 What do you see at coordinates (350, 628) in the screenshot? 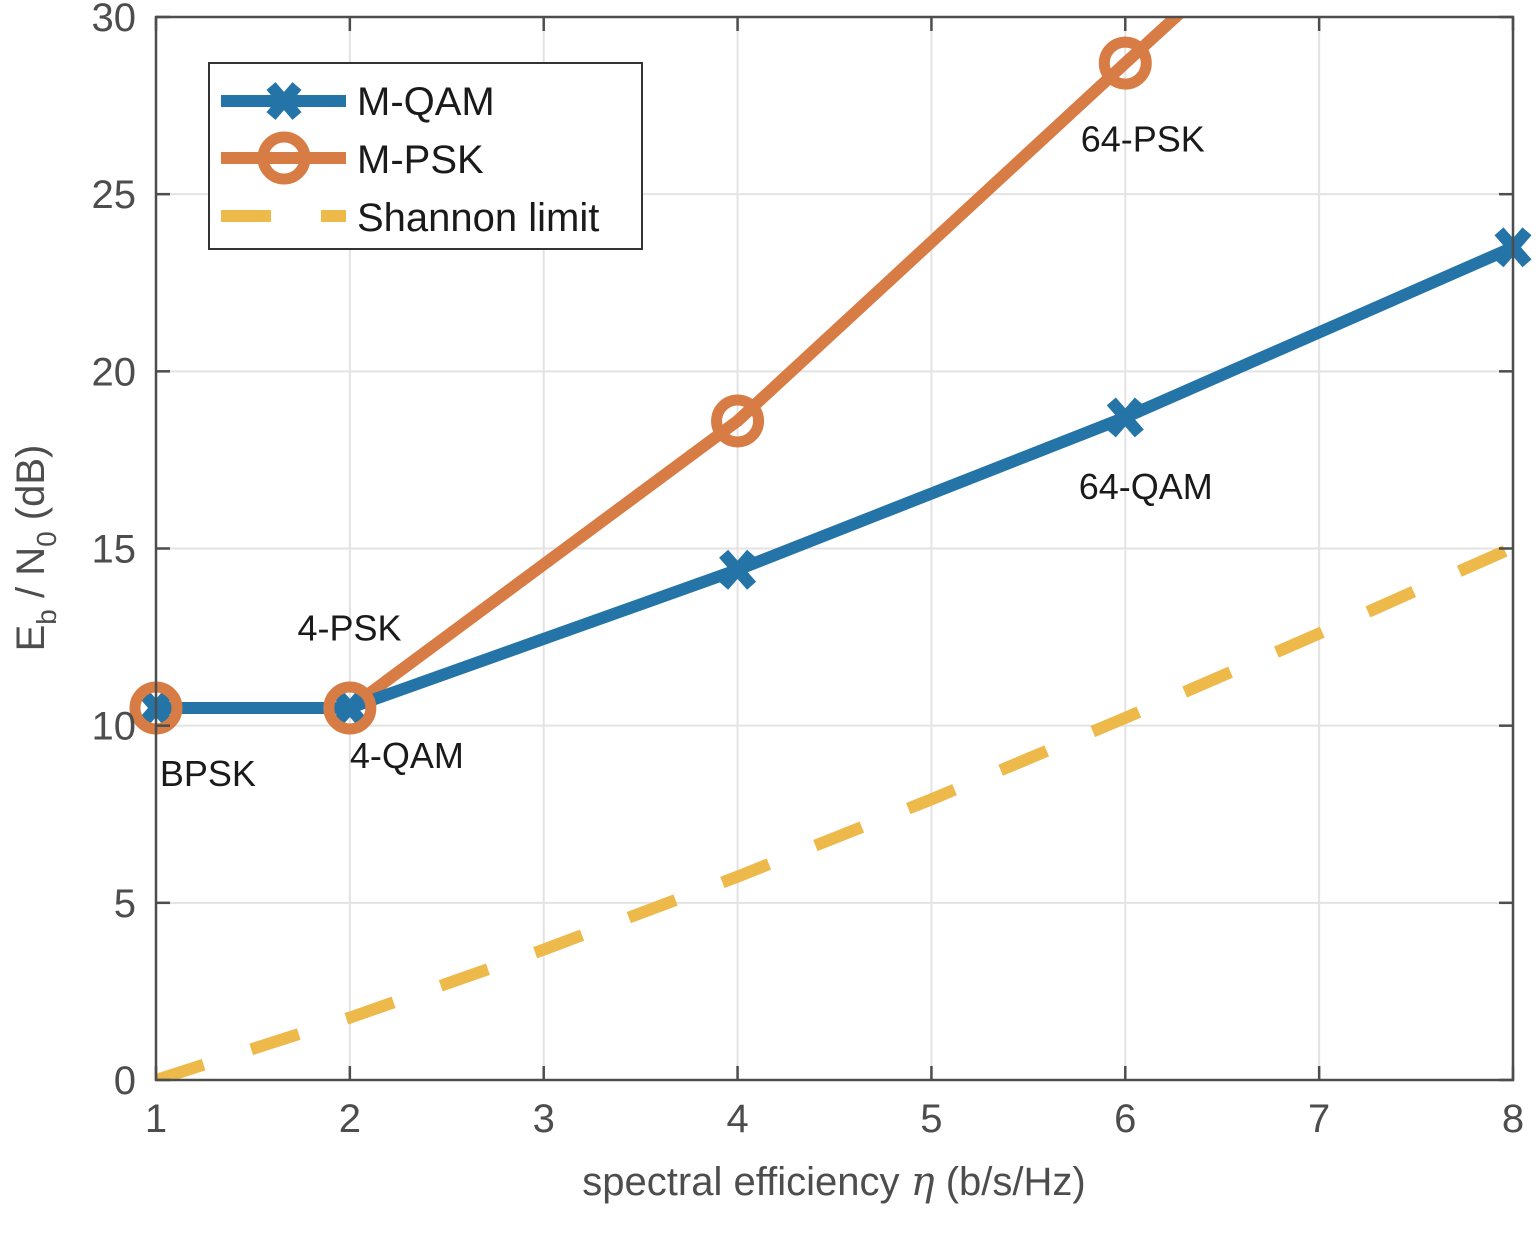
I see `annotation-4-psk: 4-PSK` at bounding box center [350, 628].